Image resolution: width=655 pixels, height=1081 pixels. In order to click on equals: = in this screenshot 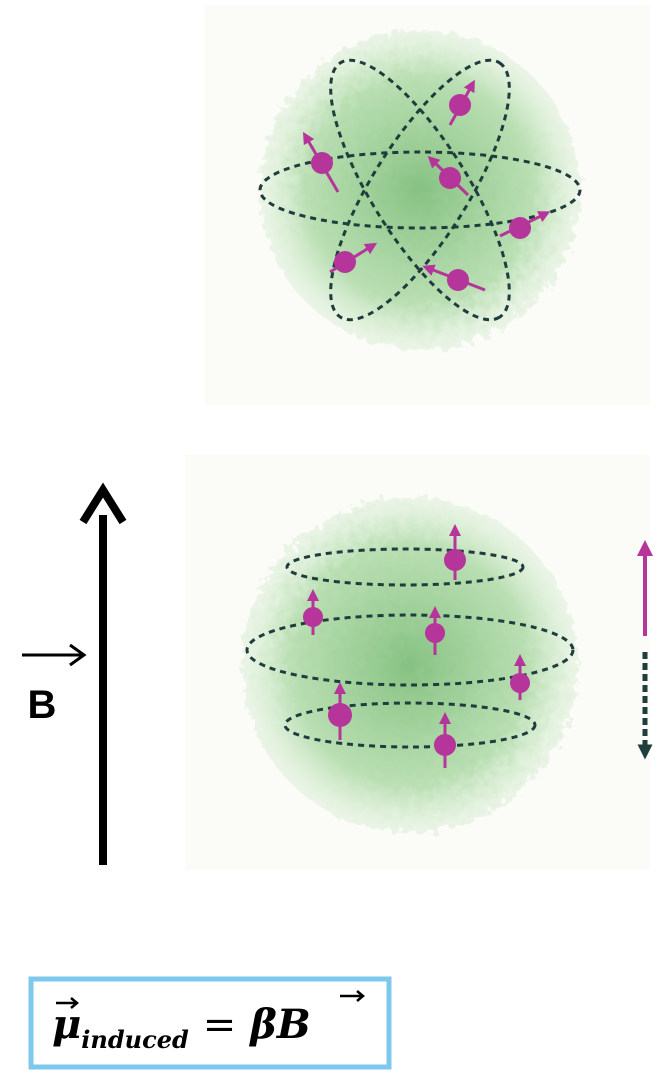, I will do `click(220, 1025)`.